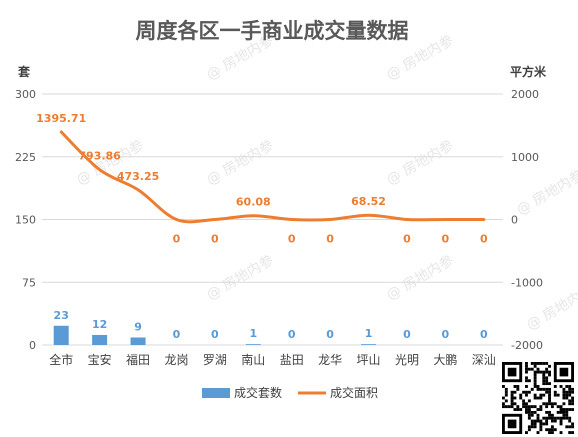  I want to click on line-data-label: 0, so click(215, 239).